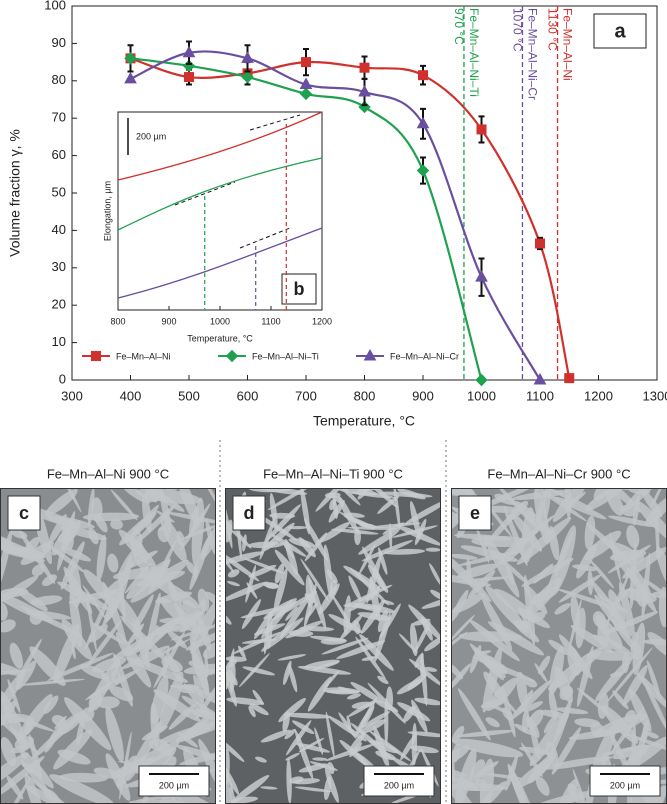 The width and height of the screenshot is (667, 804). I want to click on y-tick-label: 40, so click(59, 229).